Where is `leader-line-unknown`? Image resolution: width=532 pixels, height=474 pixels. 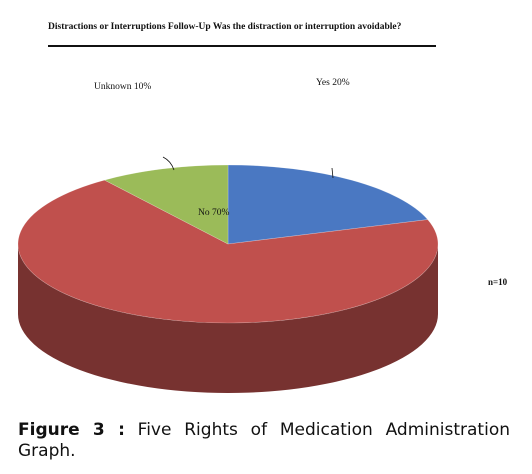 leader-line-unknown is located at coordinates (168, 163).